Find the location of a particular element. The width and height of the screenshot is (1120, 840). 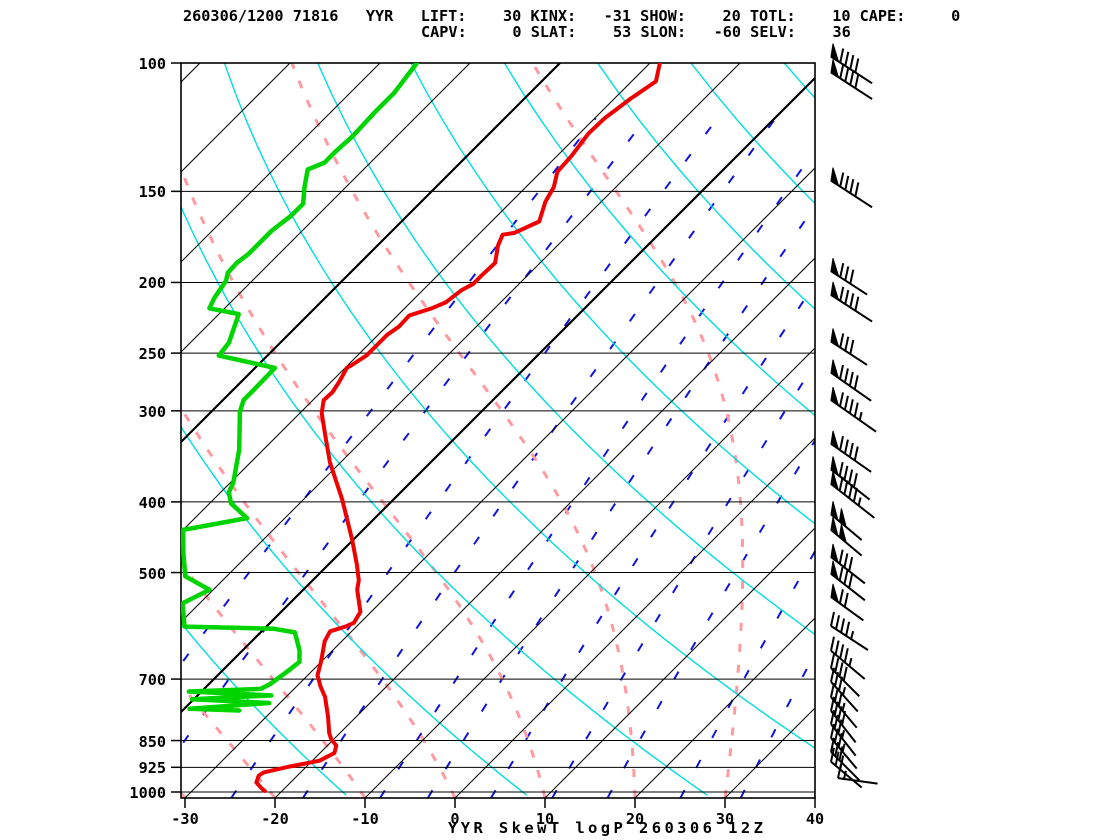

pressure-label: 850 is located at coordinates (152, 741).